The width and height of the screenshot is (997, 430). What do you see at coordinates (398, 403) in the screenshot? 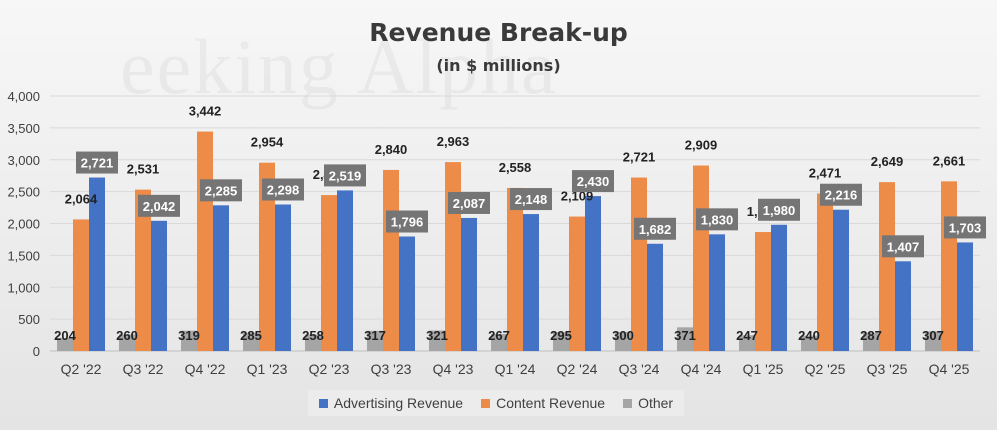
I see `legend-label-advertising: Advertising Revenue` at bounding box center [398, 403].